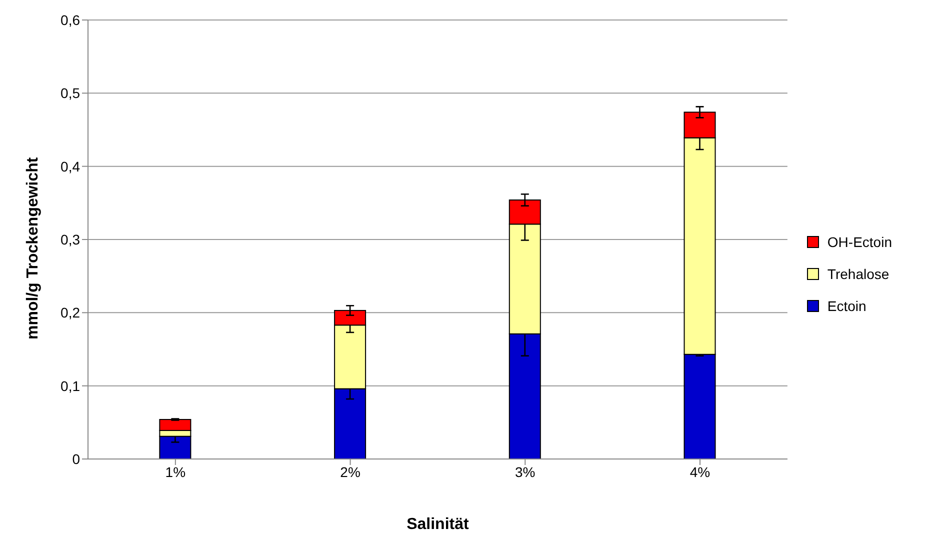  Describe the element at coordinates (350, 472) in the screenshot. I see `x-tick-label: 2%` at that location.